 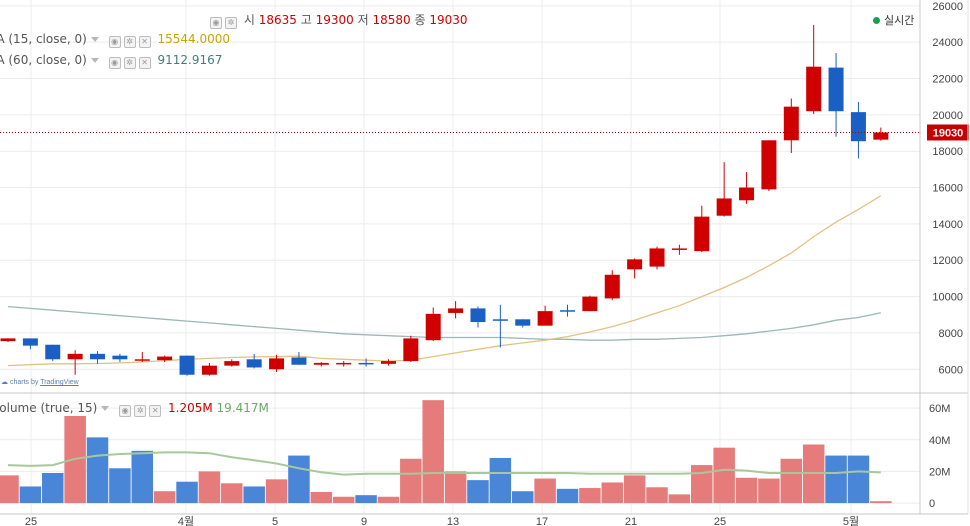 I want to click on open-value: 18635, so click(x=277, y=20).